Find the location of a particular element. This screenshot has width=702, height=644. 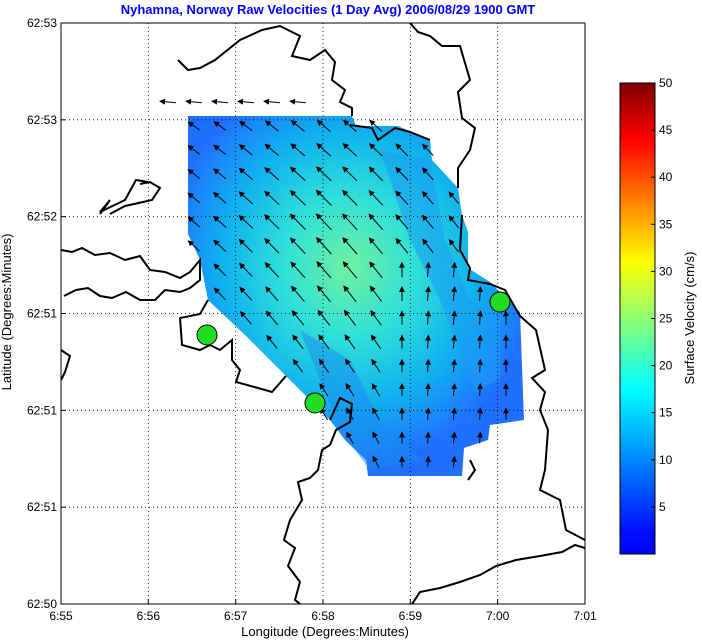

colorbar-tick-label: 25 is located at coordinates (666, 319).